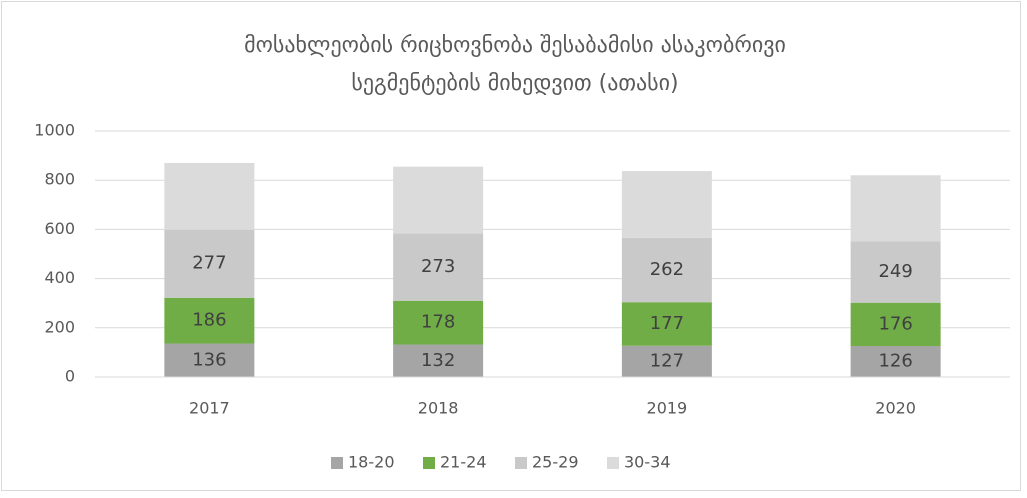 This screenshot has width=1027, height=498. Describe the element at coordinates (555, 462) in the screenshot. I see `legend-label: 25-29` at that location.